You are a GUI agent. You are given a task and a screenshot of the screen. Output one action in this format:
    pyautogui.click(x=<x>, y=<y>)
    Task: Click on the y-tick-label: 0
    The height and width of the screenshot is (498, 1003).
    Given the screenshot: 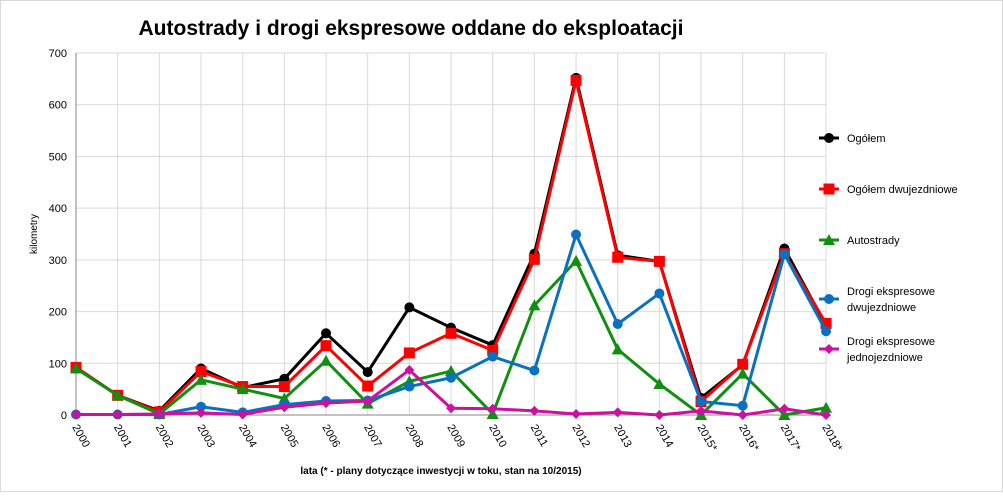 What is the action you would take?
    pyautogui.click(x=64, y=416)
    